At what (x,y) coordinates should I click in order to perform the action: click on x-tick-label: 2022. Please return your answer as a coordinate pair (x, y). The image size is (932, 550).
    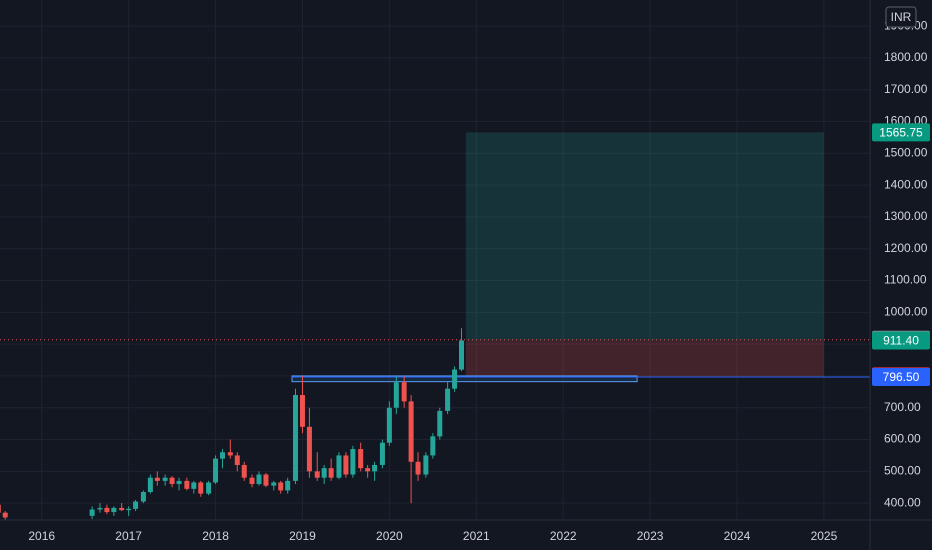
    Looking at the image, I should click on (563, 536).